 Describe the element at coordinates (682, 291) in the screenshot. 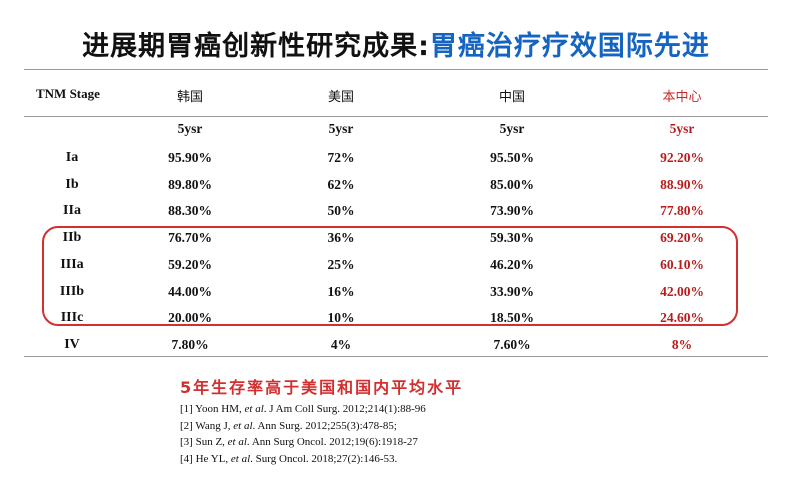

I see `table-cell: 42.00%` at that location.